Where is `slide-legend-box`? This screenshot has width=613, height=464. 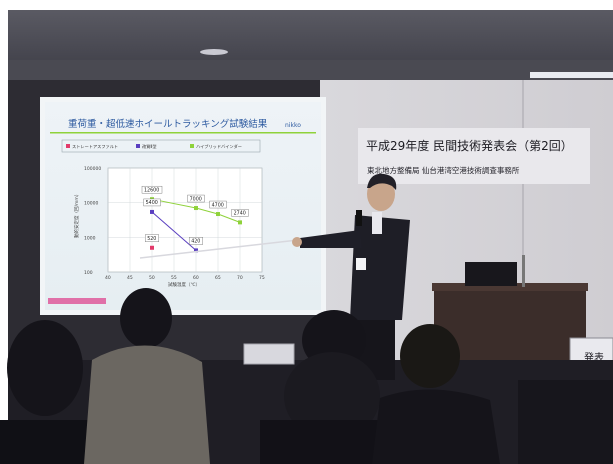
slide-legend-box is located at coordinates (161, 146).